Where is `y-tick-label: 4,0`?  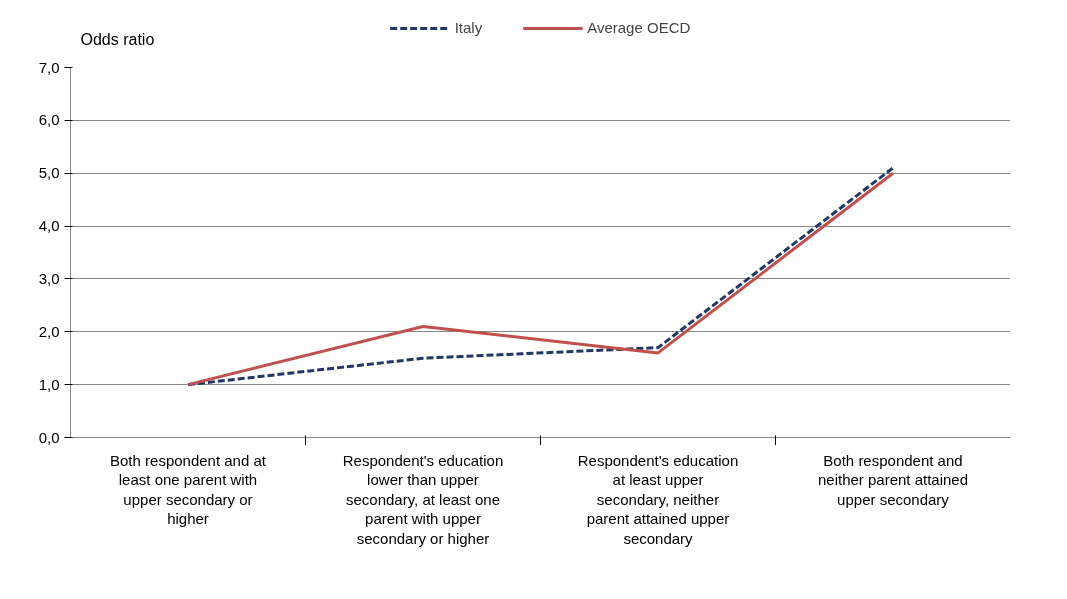 y-tick-label: 4,0 is located at coordinates (49, 226).